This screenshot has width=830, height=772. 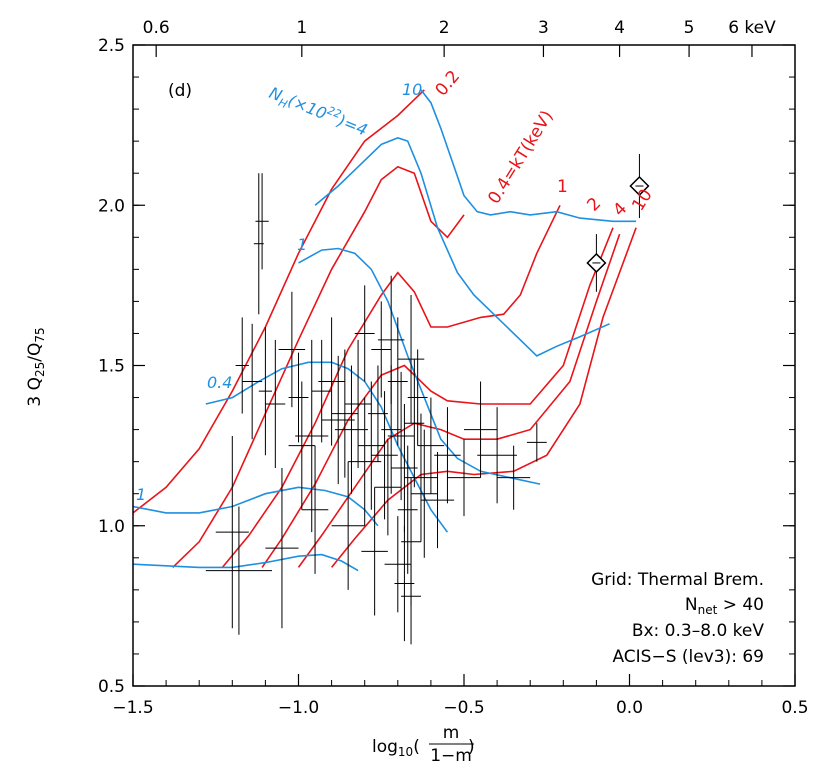 I want to click on kt-10-label: 10, so click(x=642, y=200).